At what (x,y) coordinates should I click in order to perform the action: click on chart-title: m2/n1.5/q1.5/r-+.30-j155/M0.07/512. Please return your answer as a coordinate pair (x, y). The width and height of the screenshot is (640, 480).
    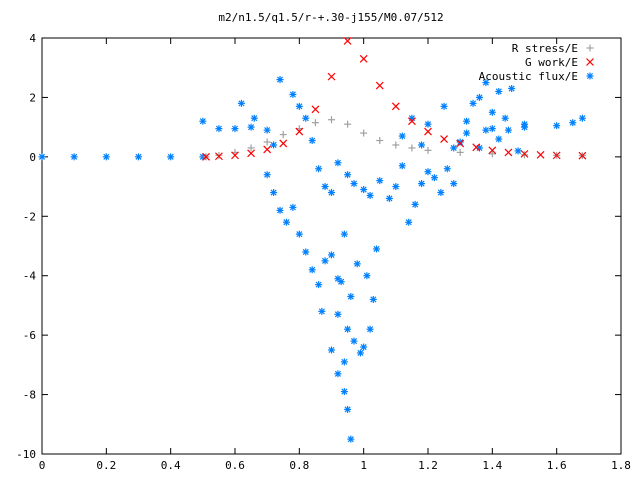
    Looking at the image, I should click on (330, 17).